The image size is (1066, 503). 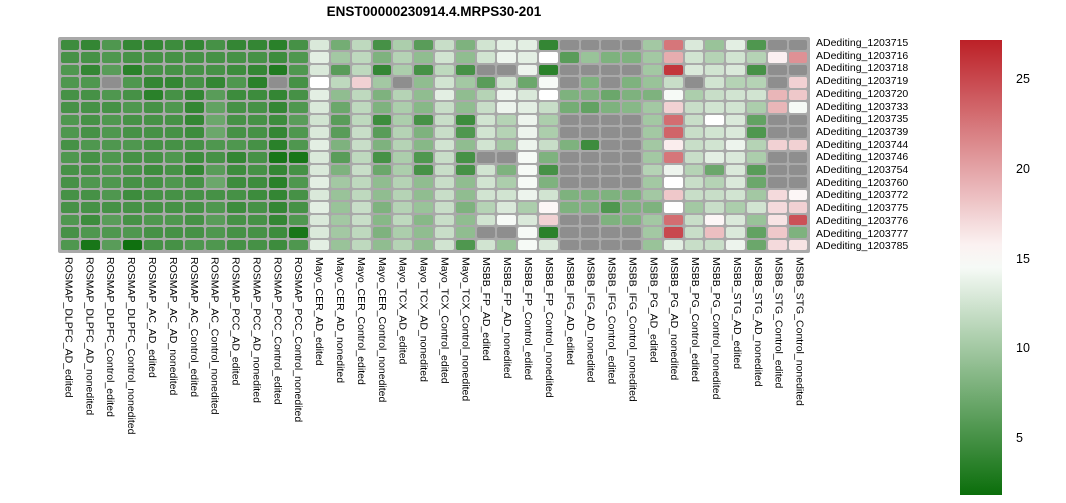 What do you see at coordinates (862, 68) in the screenshot?
I see `row-label: ADediting_1203718` at bounding box center [862, 68].